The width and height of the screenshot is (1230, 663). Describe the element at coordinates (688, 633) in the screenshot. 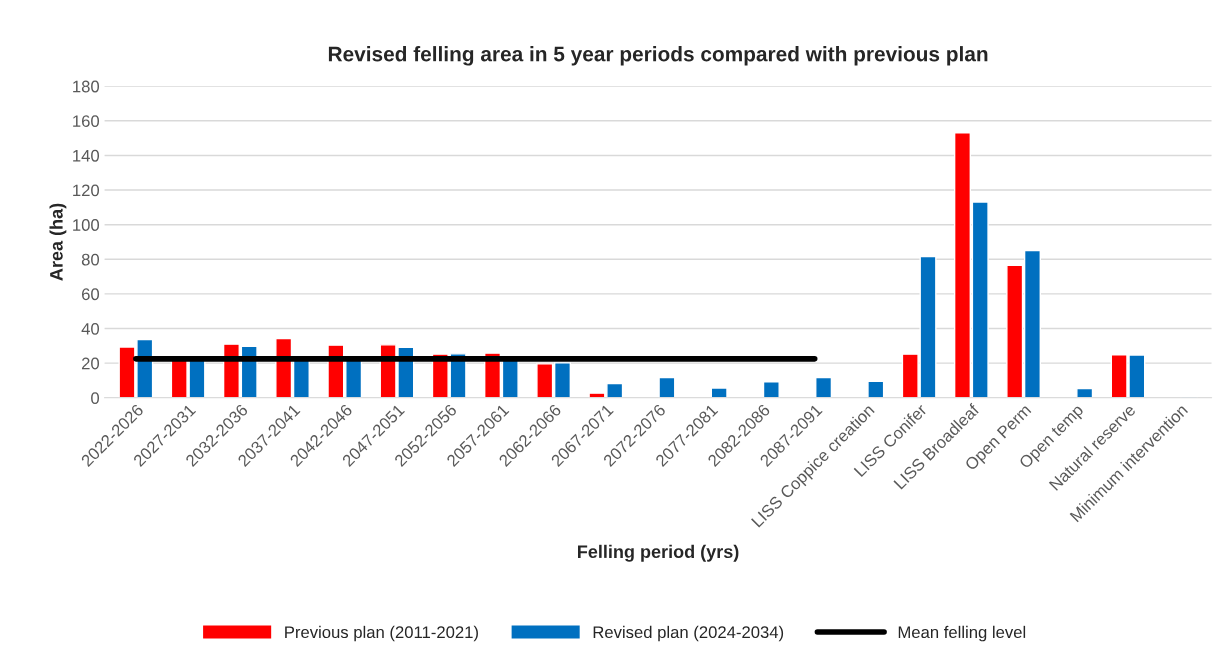

I see `legend-label: Revised plan (2024-2034)` at that location.